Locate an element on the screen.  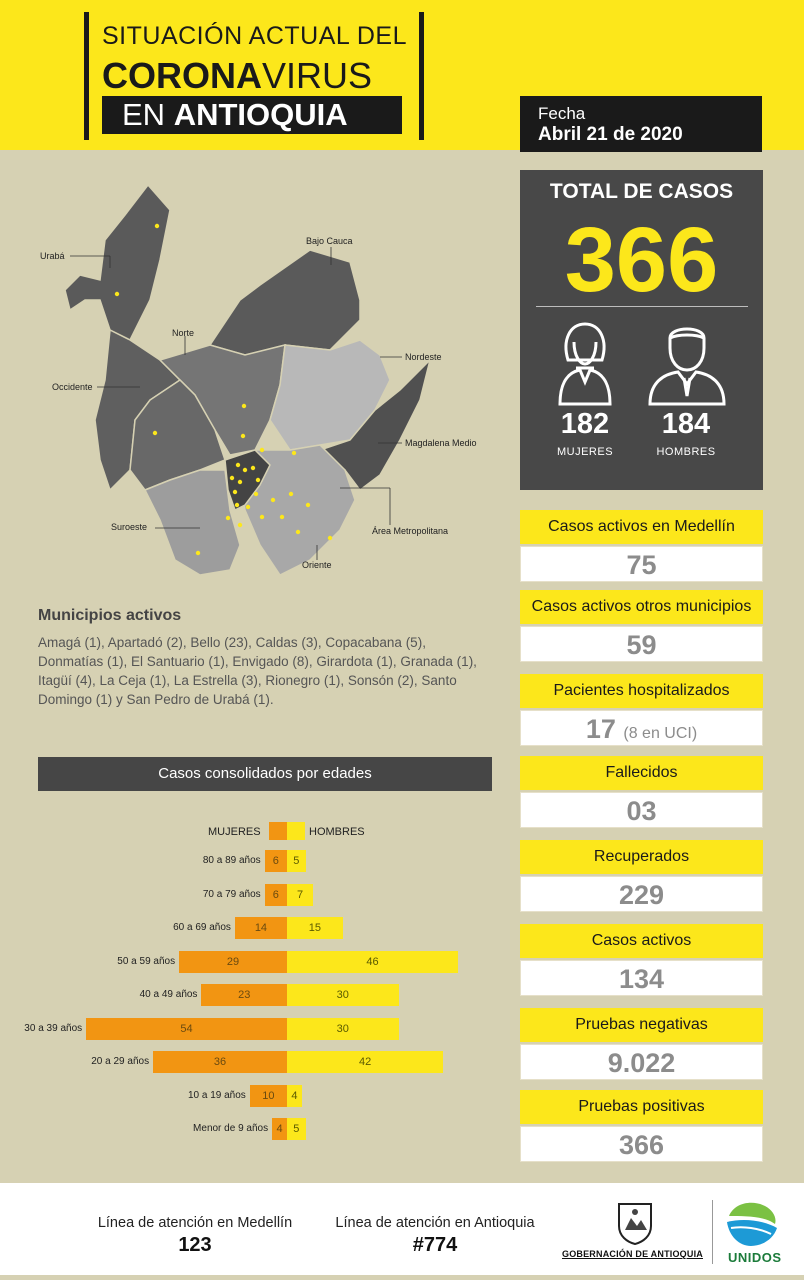
title-frame is located at coordinates (254, 76).